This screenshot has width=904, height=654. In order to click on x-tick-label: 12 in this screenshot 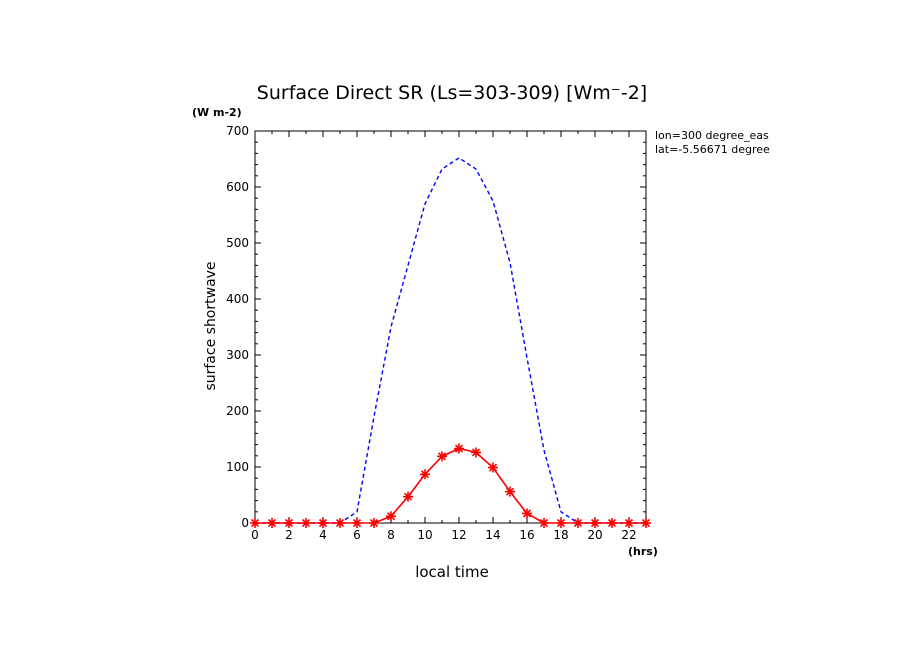, I will do `click(458, 535)`.